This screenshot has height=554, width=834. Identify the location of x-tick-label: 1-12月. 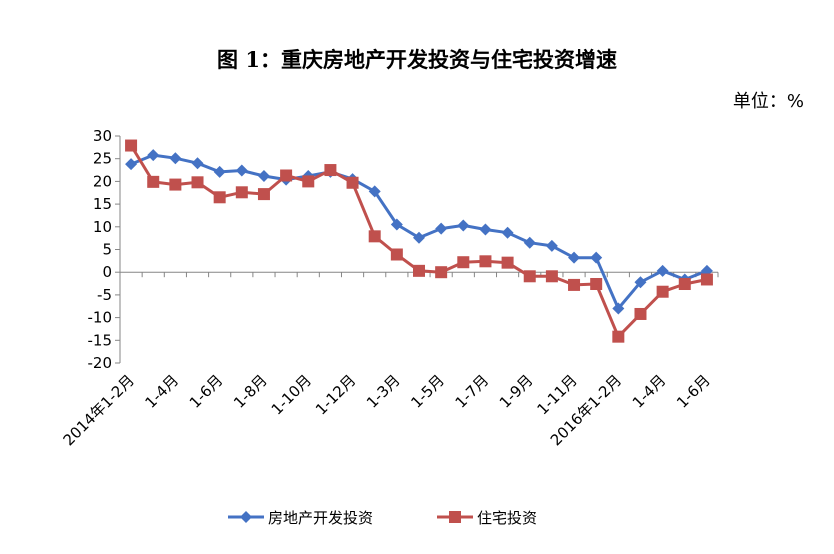
(335, 394).